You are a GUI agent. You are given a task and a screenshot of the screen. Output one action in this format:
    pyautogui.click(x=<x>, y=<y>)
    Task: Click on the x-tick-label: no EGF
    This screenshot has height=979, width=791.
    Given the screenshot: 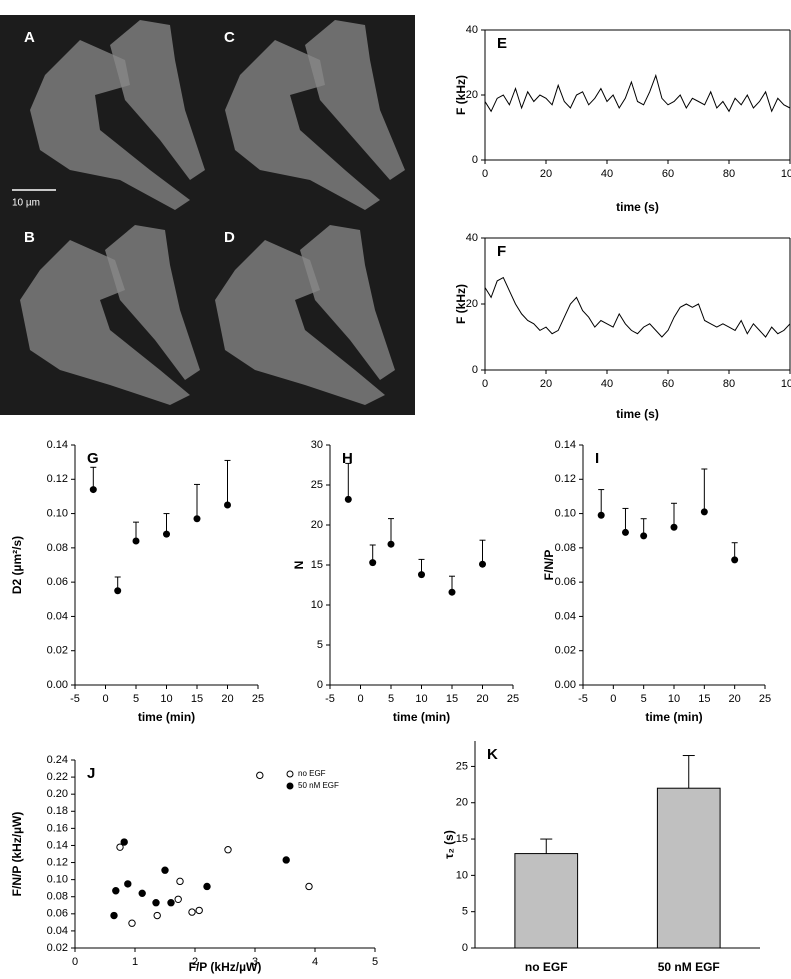 What is the action you would take?
    pyautogui.click(x=546, y=967)
    